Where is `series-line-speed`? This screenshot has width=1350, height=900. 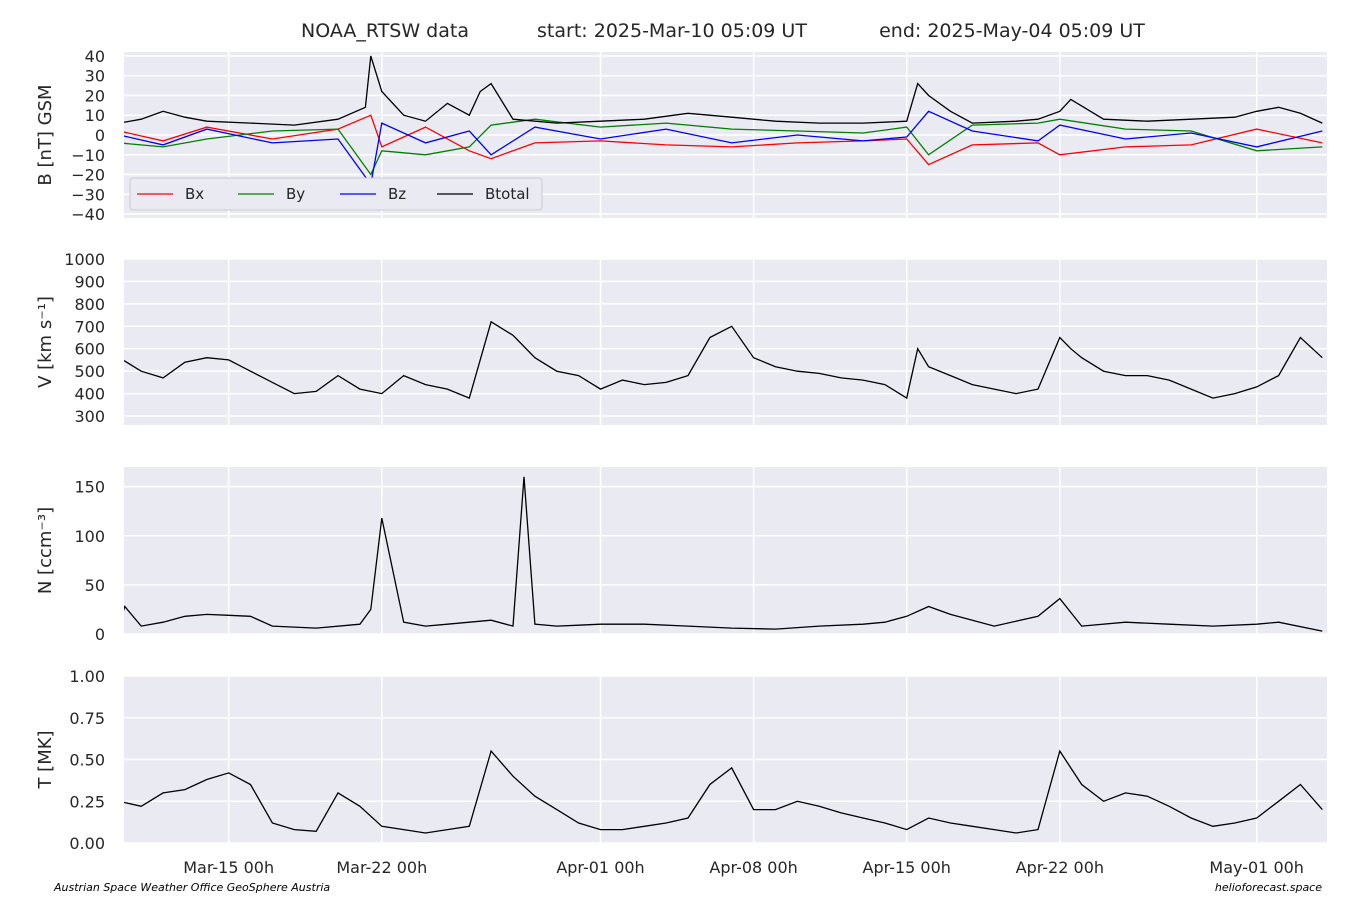
series-line-speed is located at coordinates (723, 360).